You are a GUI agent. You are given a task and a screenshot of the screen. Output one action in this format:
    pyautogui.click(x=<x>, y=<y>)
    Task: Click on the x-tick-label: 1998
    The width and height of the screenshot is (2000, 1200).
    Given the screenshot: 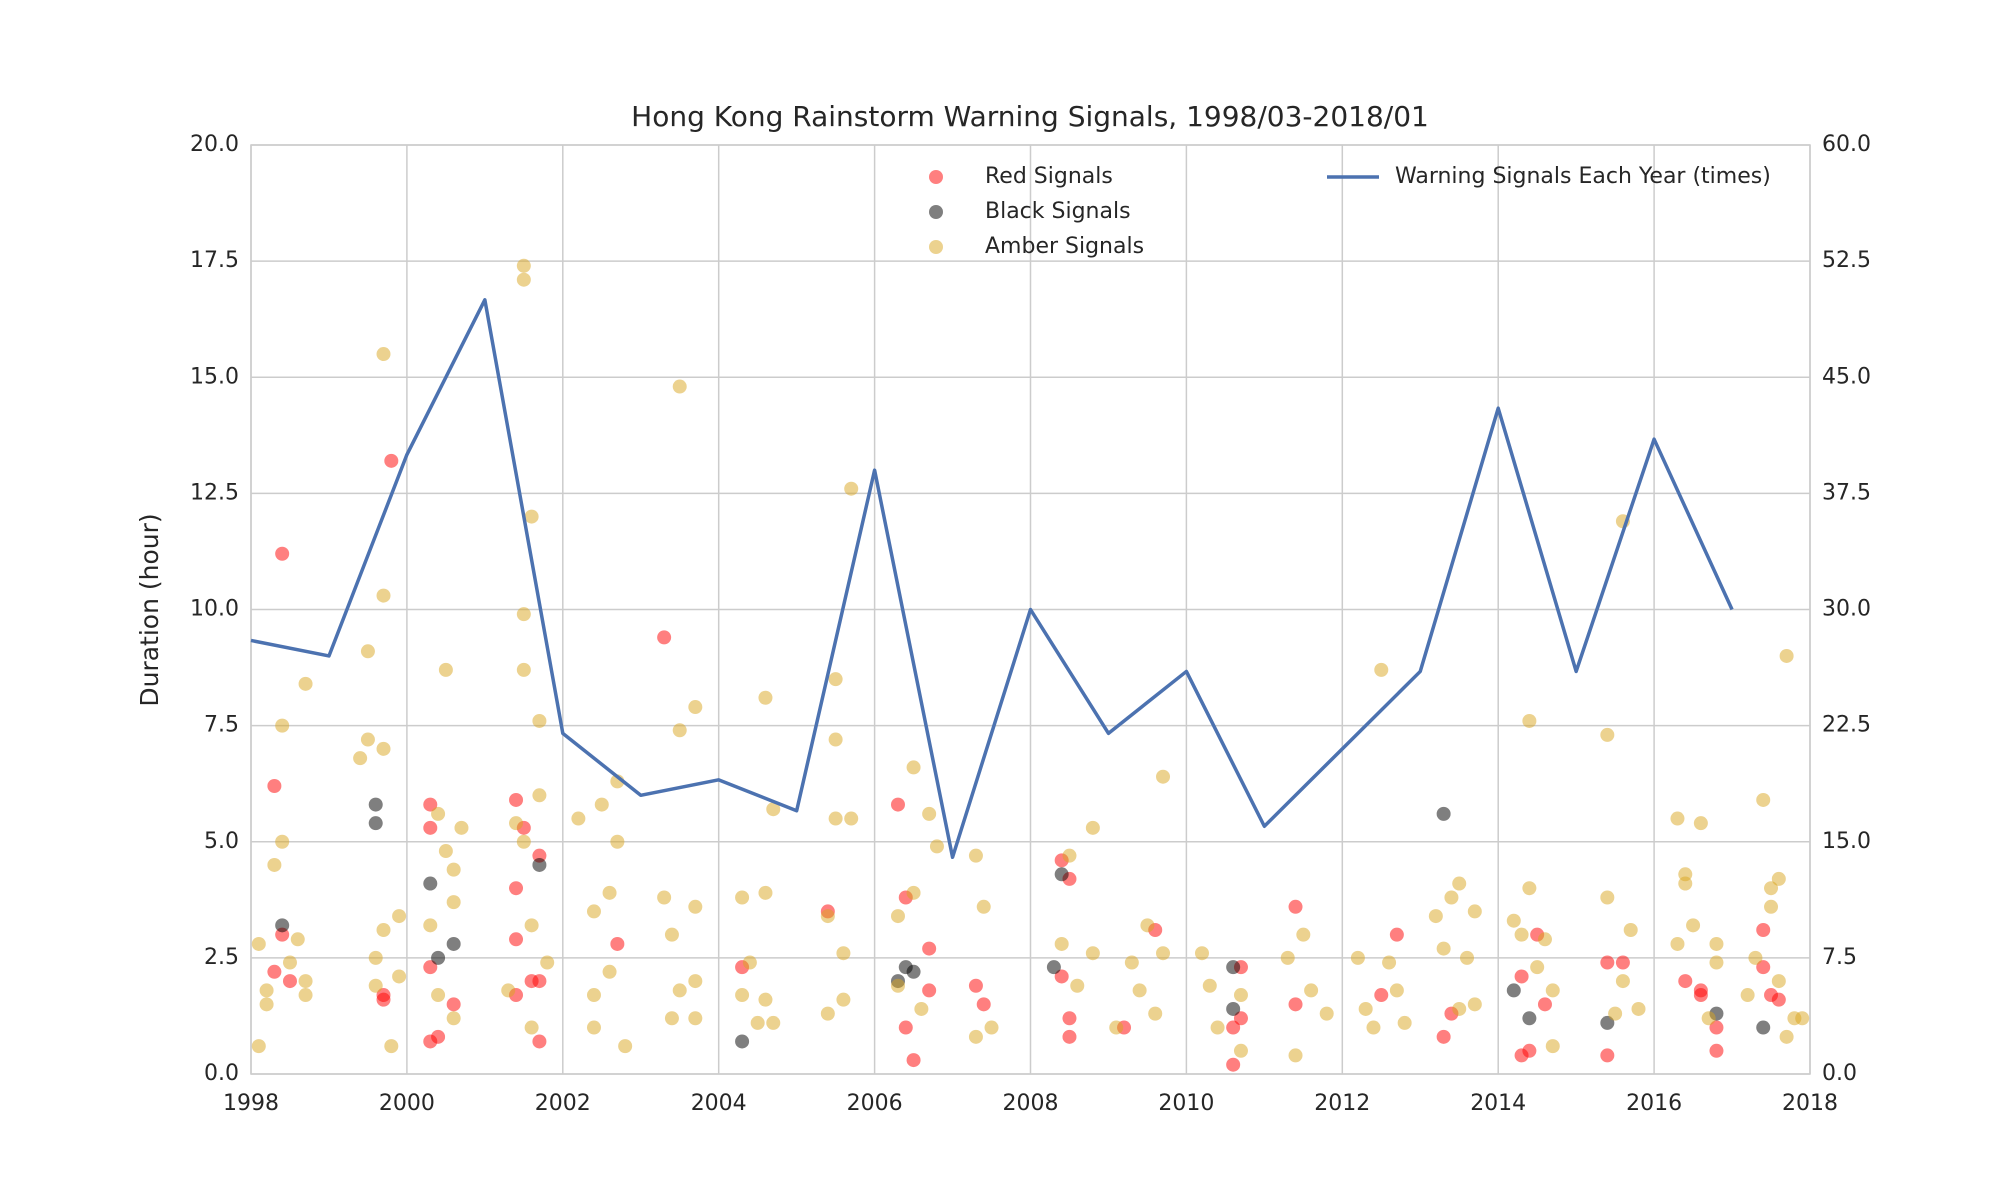 What is the action you would take?
    pyautogui.click(x=251, y=1103)
    